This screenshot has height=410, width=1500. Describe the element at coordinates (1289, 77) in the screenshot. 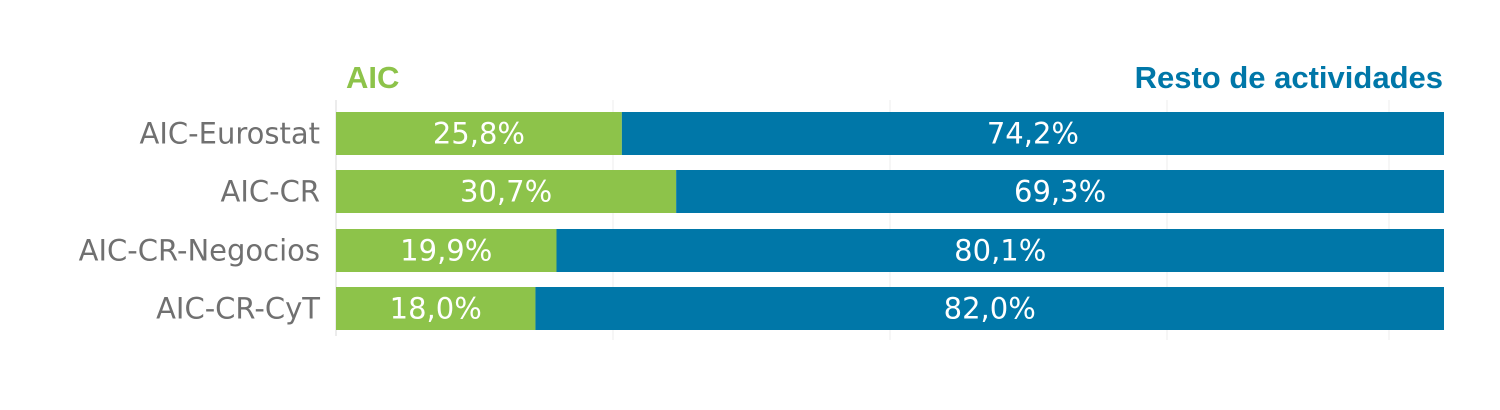

I see `legend-resto-de-actividades: Resto de actividades` at that location.